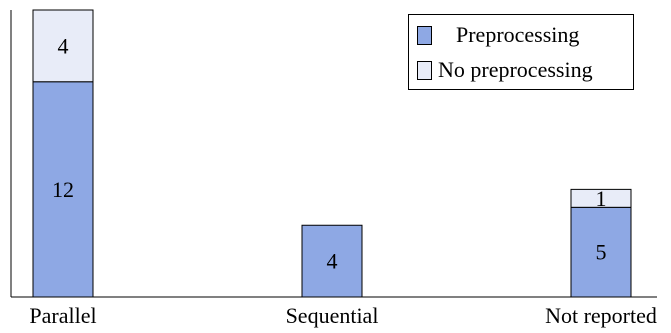 The width and height of the screenshot is (671, 333). What do you see at coordinates (62, 315) in the screenshot?
I see `x-tick-label-parallel: Parallel` at bounding box center [62, 315].